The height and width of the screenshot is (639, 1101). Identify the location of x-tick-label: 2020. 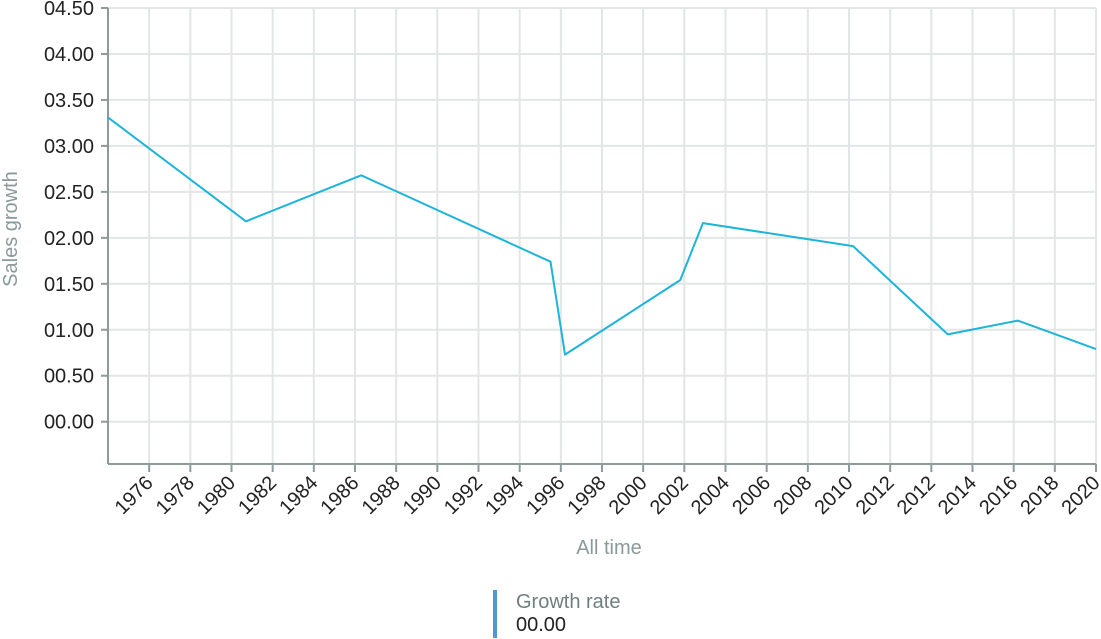
(1079, 495).